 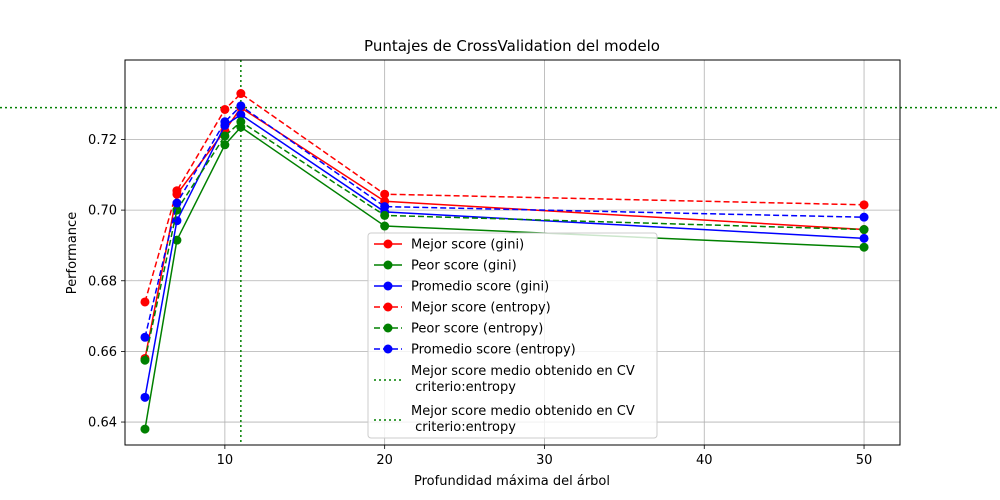 I want to click on legend-label: Mejor score (entropy), so click(x=481, y=308).